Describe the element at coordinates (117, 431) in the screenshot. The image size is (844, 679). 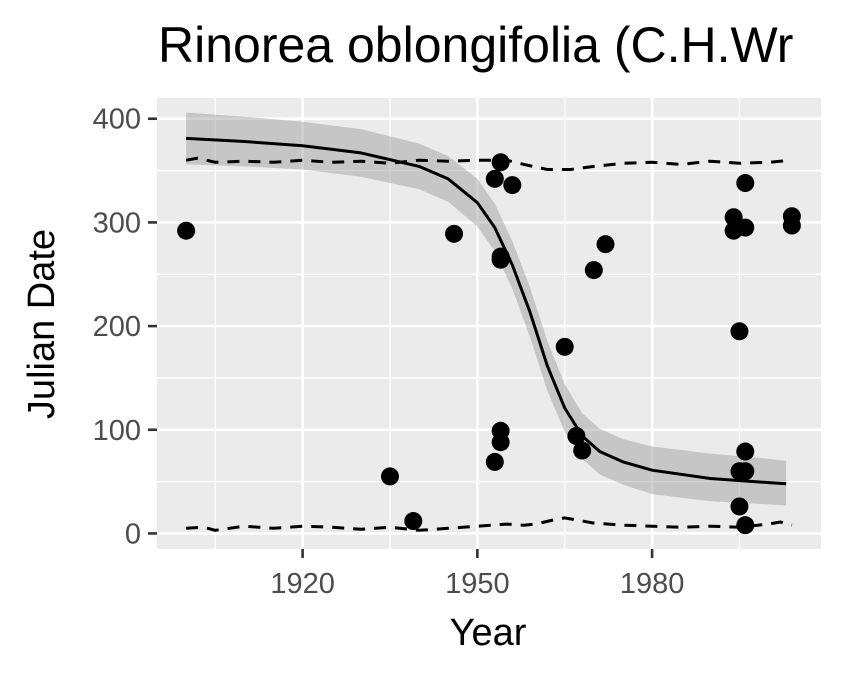
I see `y-tick-label: 100` at that location.